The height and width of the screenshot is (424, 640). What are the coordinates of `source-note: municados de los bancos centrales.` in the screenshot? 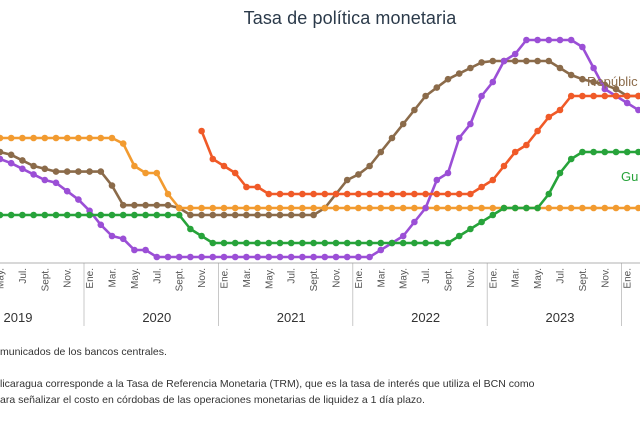 It's located at (83, 352).